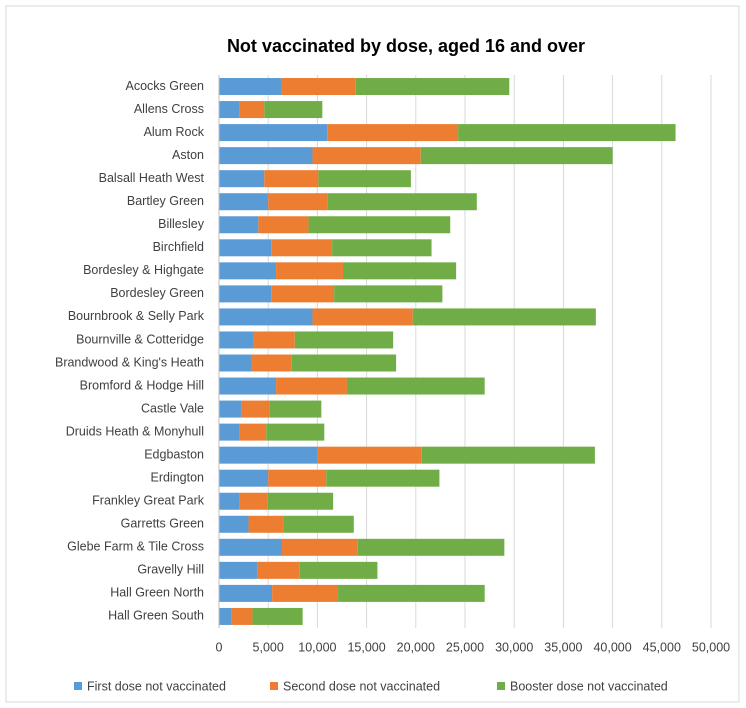  I want to click on x-tick-label: 45,000, so click(662, 647).